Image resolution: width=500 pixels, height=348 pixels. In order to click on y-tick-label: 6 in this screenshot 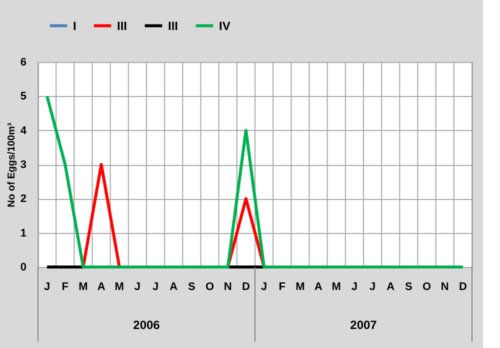, I will do `click(23, 62)`.